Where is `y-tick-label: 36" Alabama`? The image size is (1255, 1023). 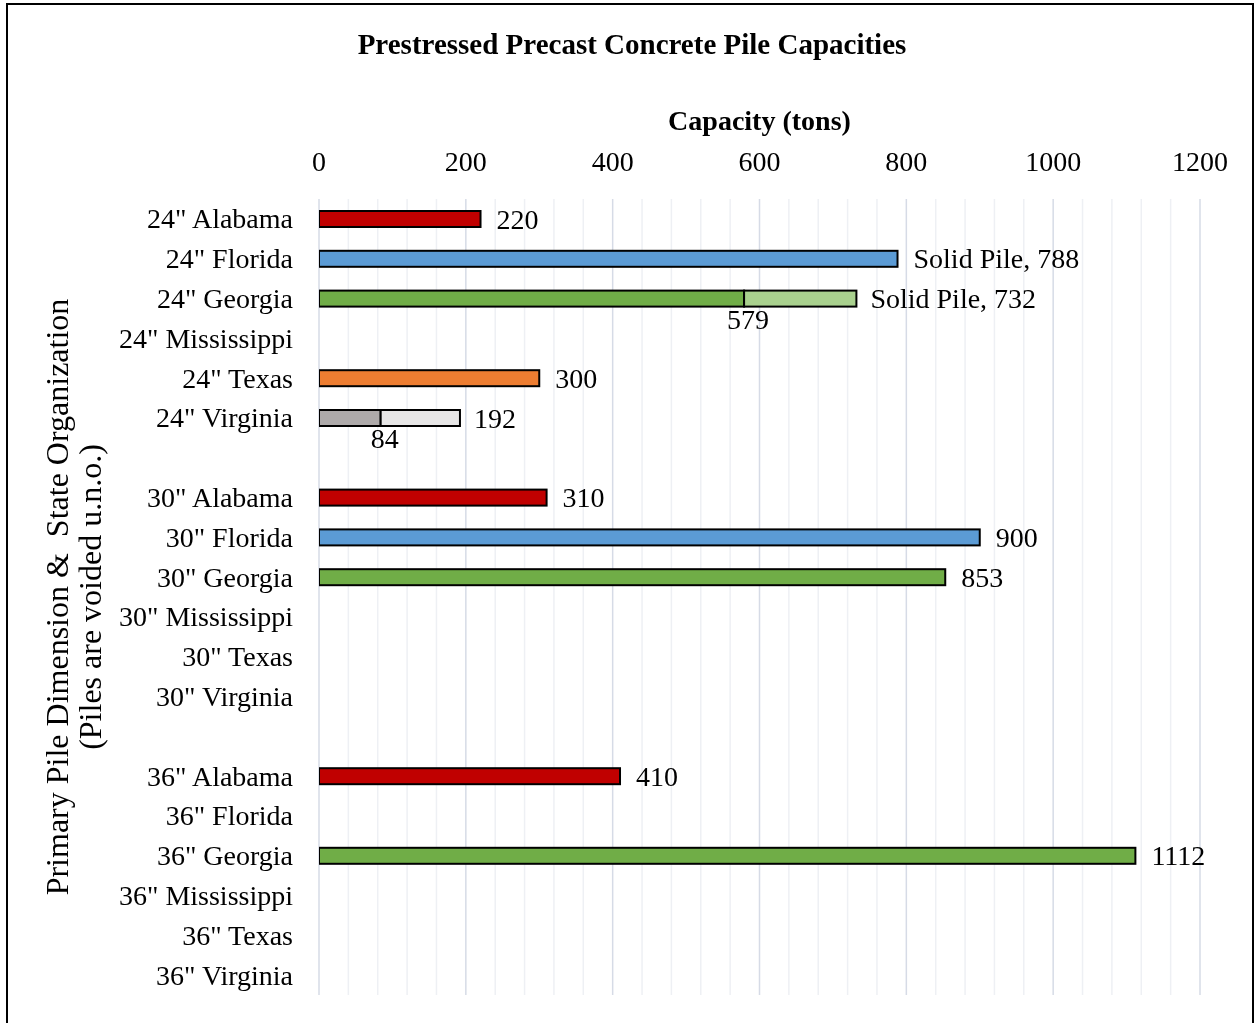 y-tick-label: 36" Alabama is located at coordinates (220, 776).